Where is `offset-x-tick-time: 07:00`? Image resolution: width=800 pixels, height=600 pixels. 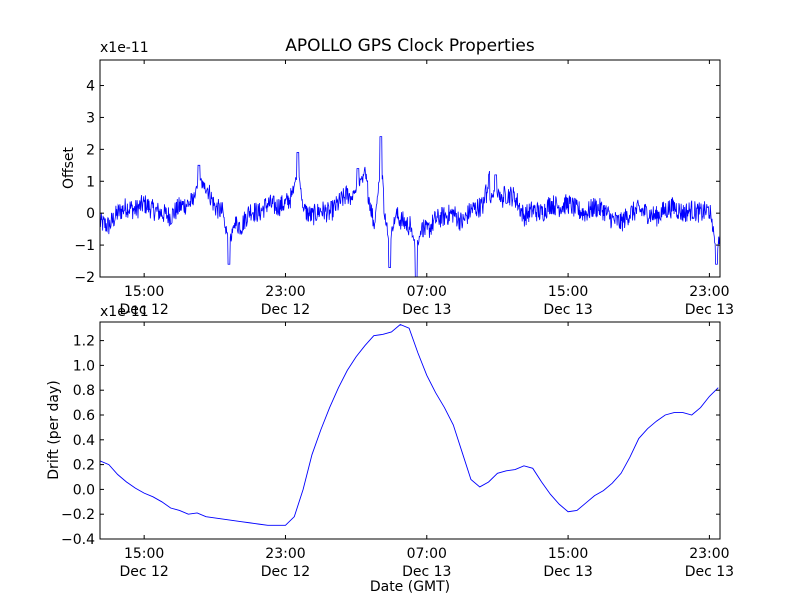 offset-x-tick-time: 07:00 is located at coordinates (427, 292).